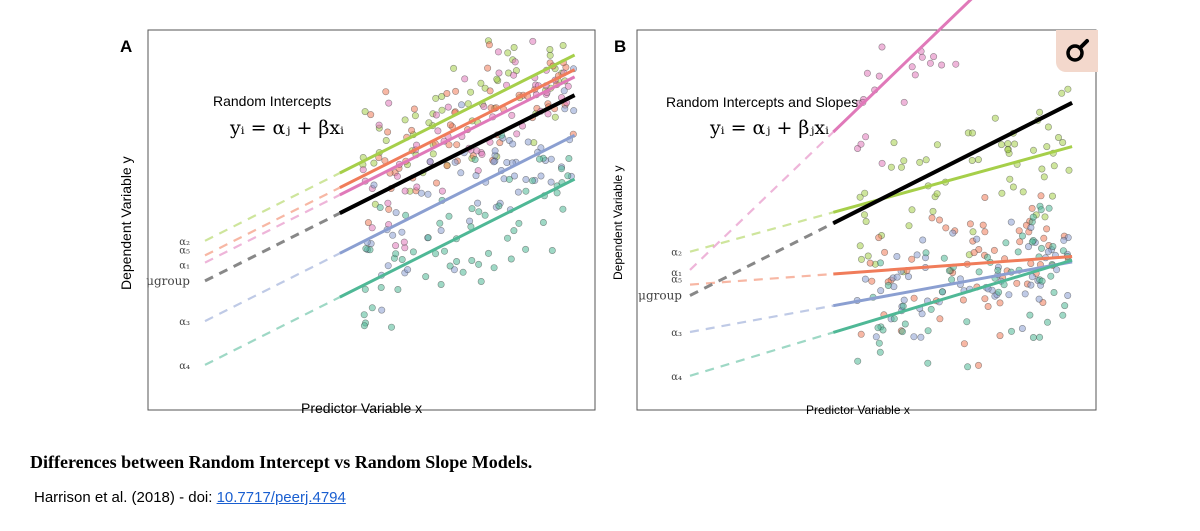 The image size is (1200, 531). Describe the element at coordinates (286, 128) in the screenshot. I see `panel-a-equation: yᵢ = αⱼ + βxᵢ` at that location.